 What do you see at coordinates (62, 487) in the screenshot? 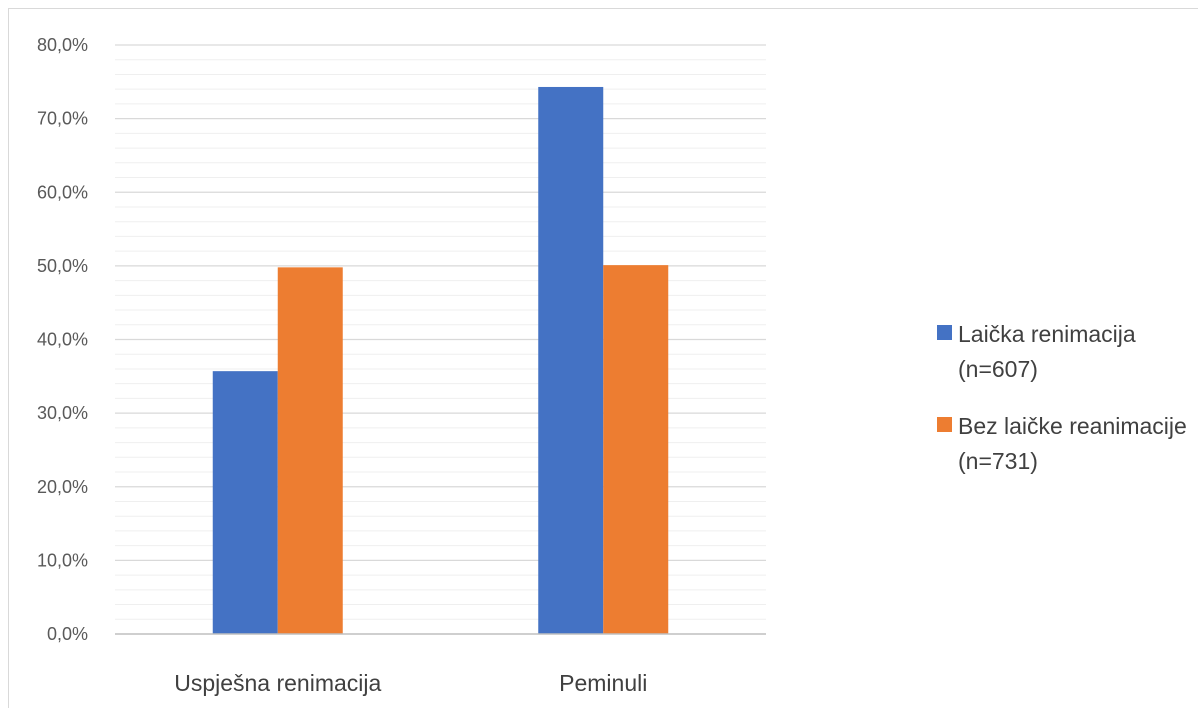
I see `y-tick-label: 20,0%` at bounding box center [62, 487].